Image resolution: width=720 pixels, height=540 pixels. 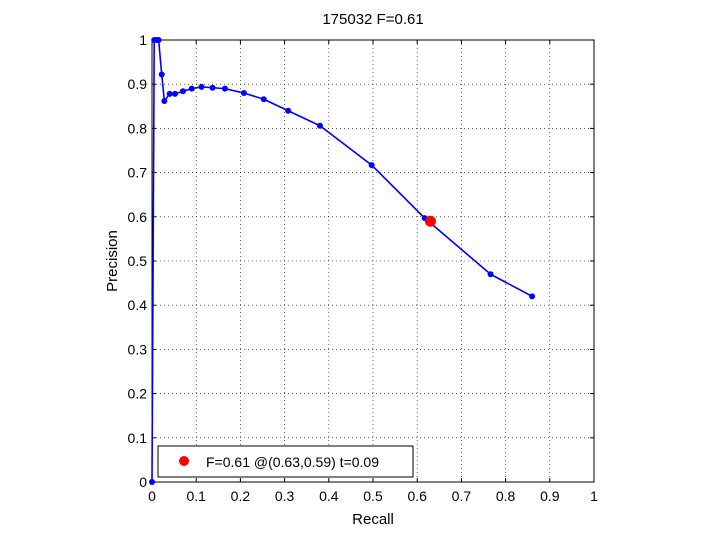 I want to click on x-tick-label: 1, so click(x=594, y=496).